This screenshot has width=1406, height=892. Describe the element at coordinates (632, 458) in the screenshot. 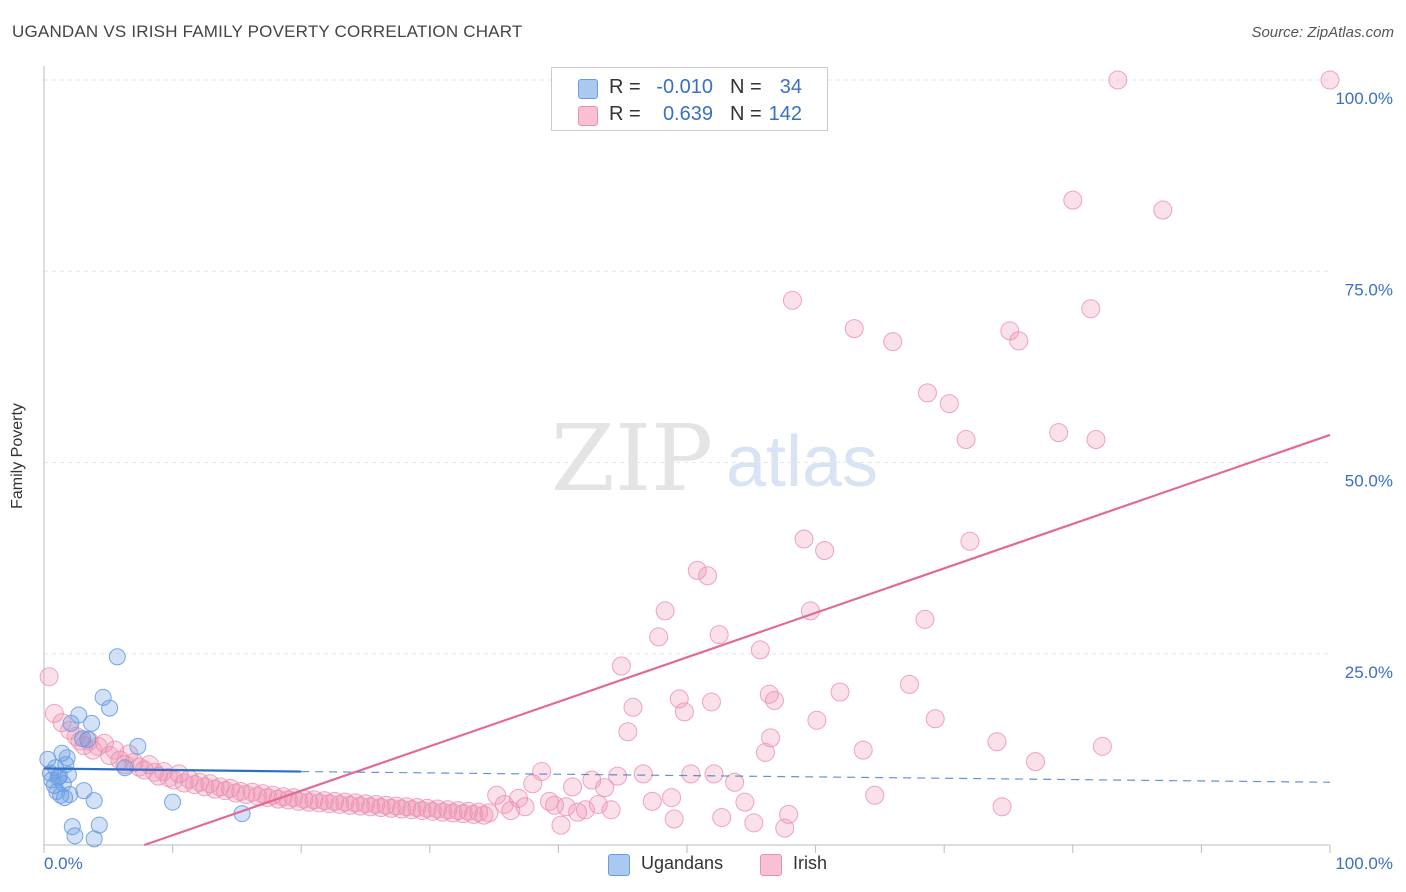

I see `watermark-zip: ZIP` at that location.